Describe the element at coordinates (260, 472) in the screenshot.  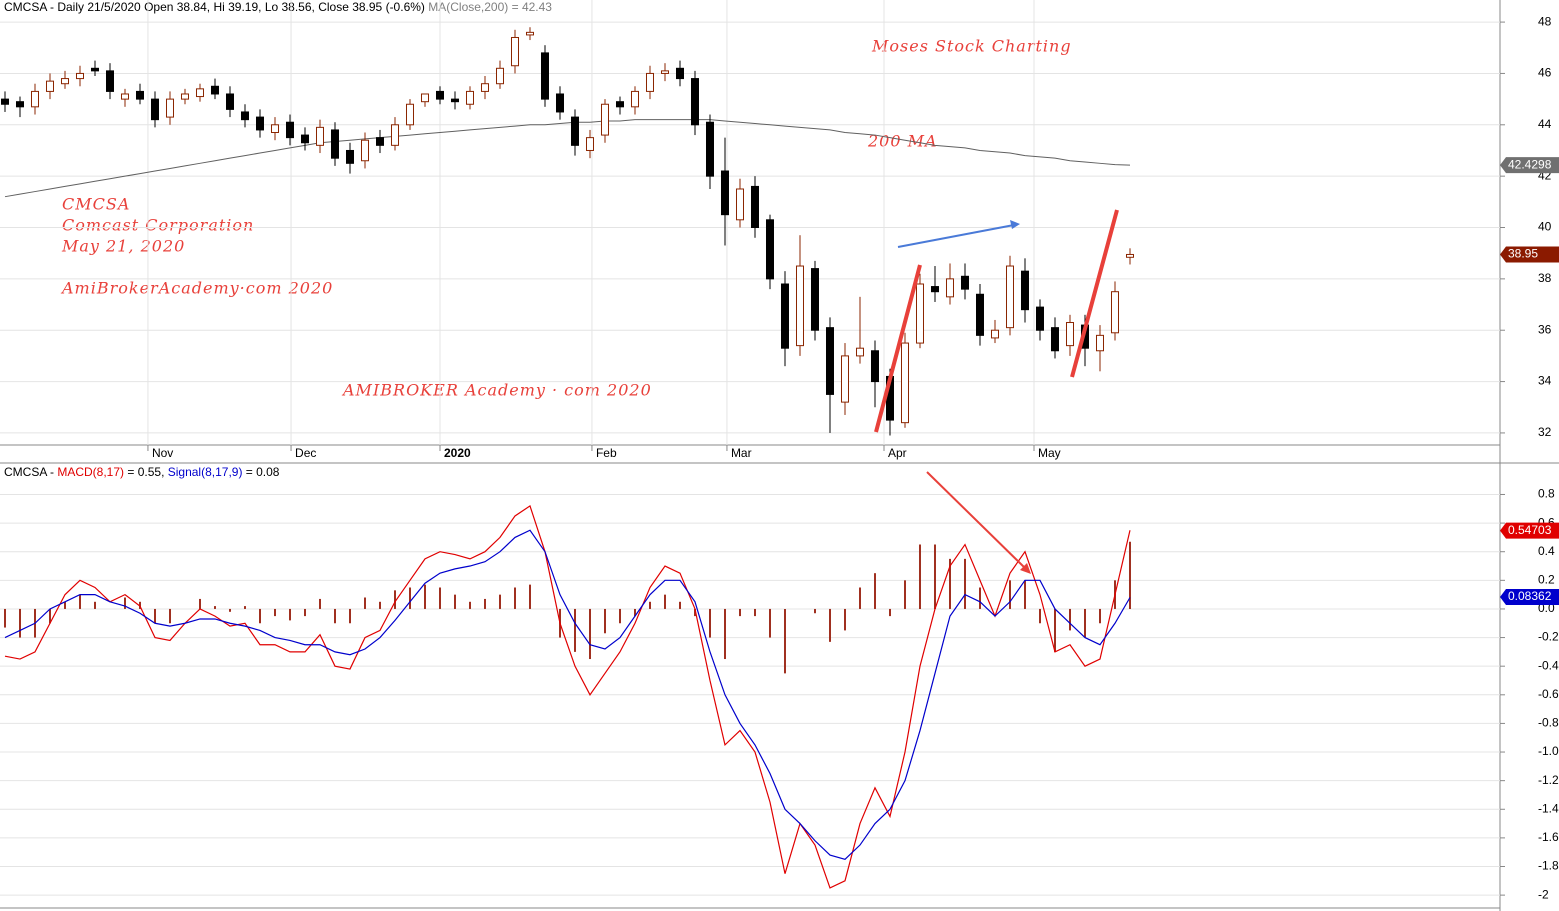
I see `header-part: = 0.08` at that location.